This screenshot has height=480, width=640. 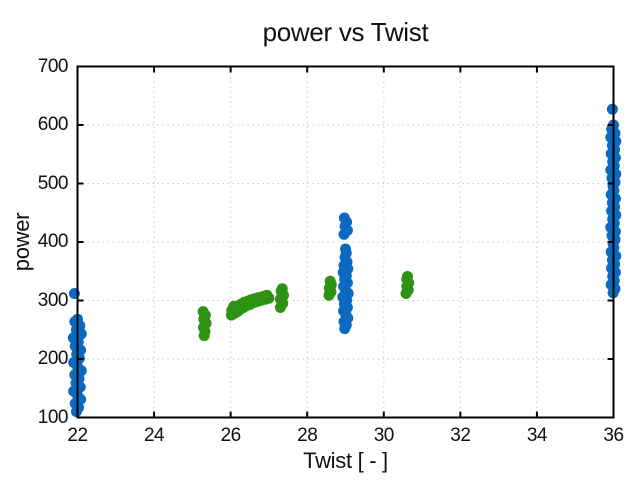 I want to click on chart-title: power vs Twist, so click(x=345, y=32).